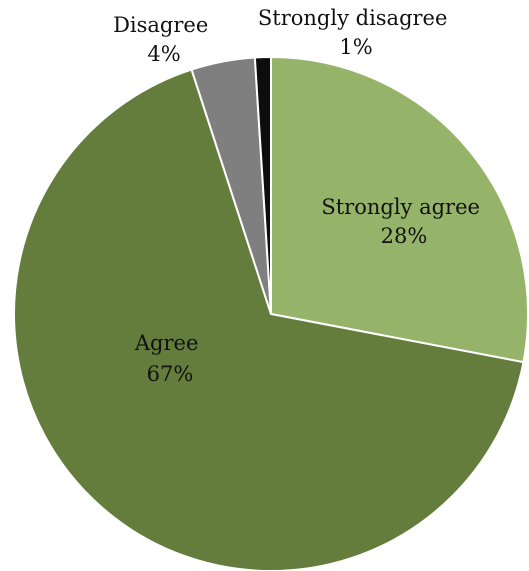  What do you see at coordinates (262, 185) in the screenshot?
I see `pie-slice-strongly-disagree` at bounding box center [262, 185].